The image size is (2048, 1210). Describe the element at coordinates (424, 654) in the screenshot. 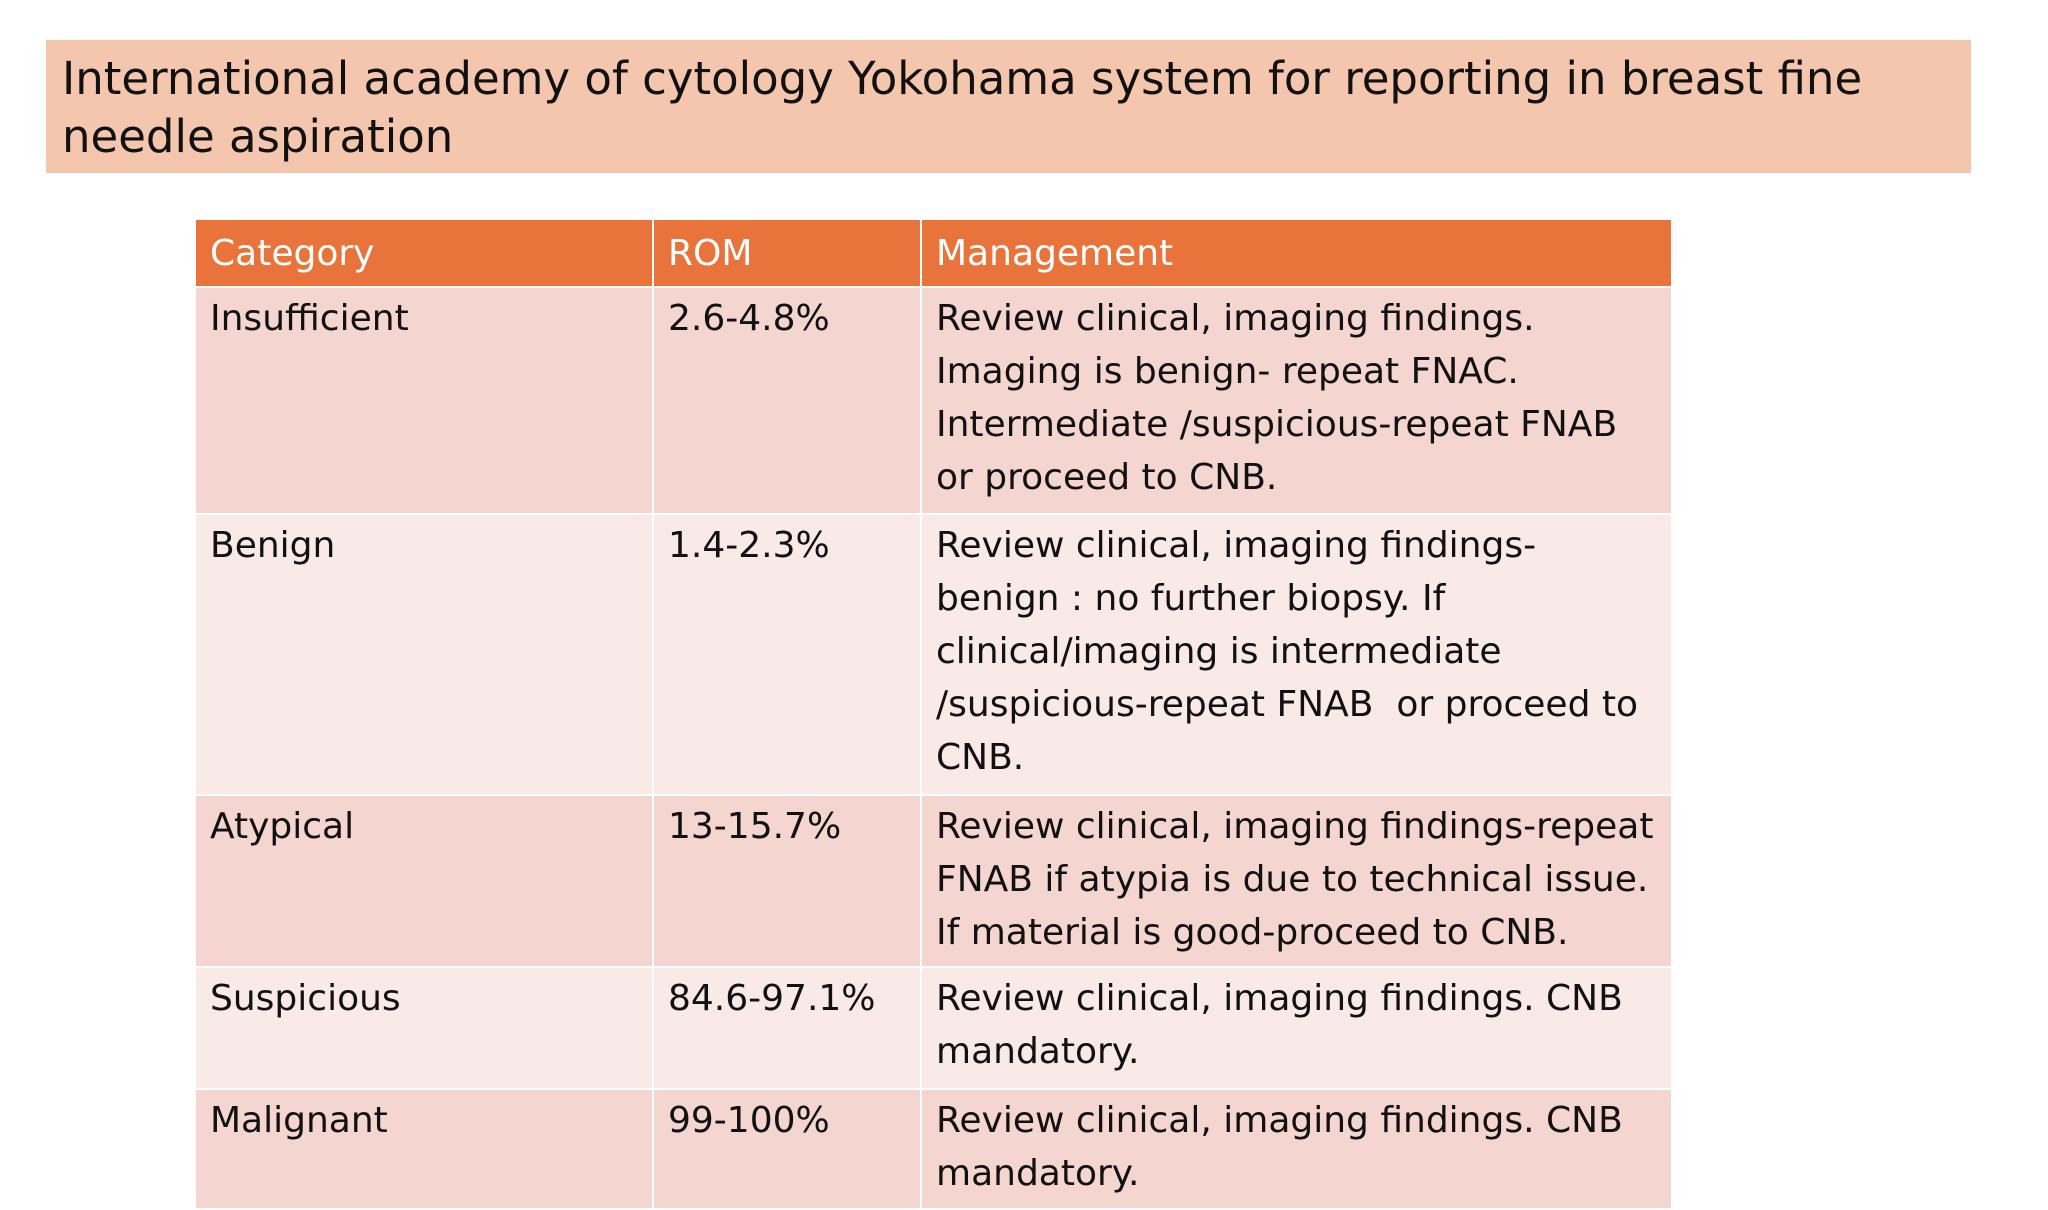

I see `table-cell: Benign` at that location.